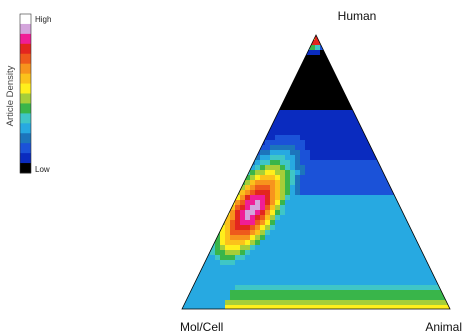 The height and width of the screenshot is (333, 464). I want to click on legend-swatch, so click(25, 49).